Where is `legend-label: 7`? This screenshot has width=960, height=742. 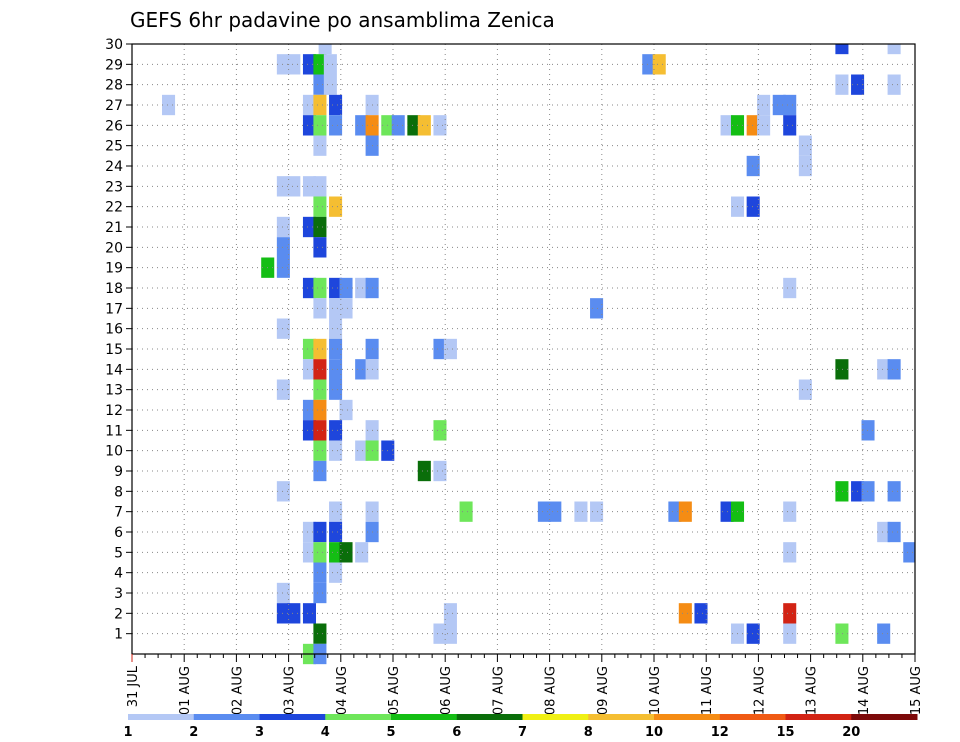 legend-label: 7 is located at coordinates (522, 732).